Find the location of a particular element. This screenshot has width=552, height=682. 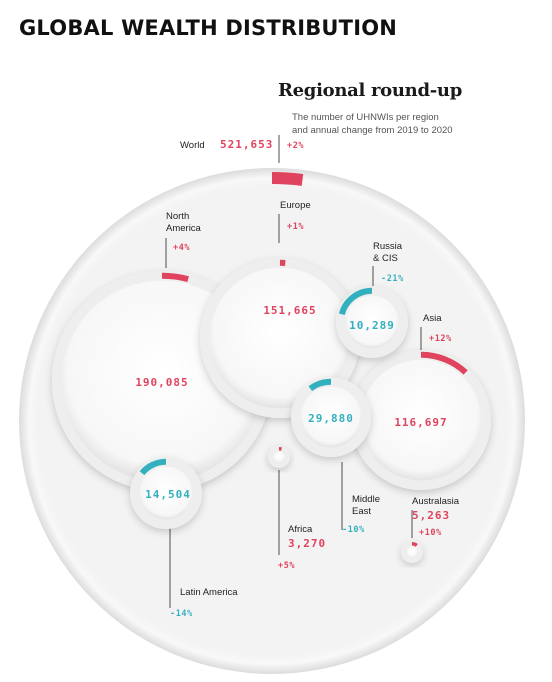

north-america-change-arc is located at coordinates (175, 277).